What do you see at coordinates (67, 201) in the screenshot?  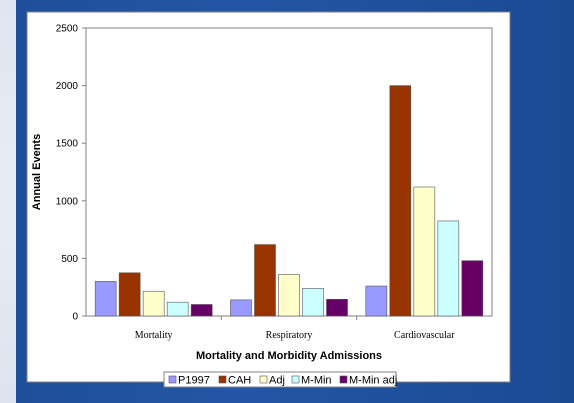 I see `y-tick-label: 1000` at bounding box center [67, 201].